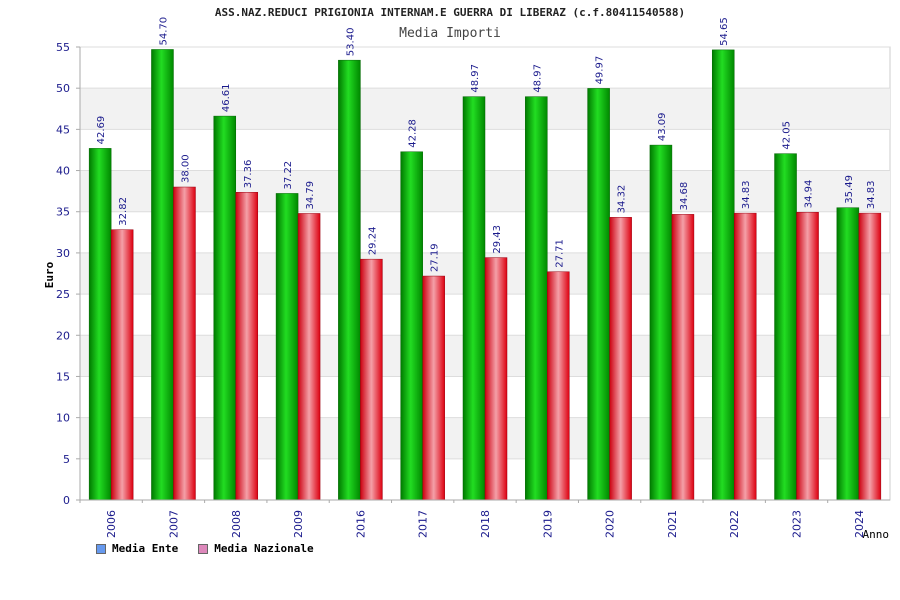  What do you see at coordinates (684, 196) in the screenshot?
I see `value-label-nazionale: 34.68` at bounding box center [684, 196].